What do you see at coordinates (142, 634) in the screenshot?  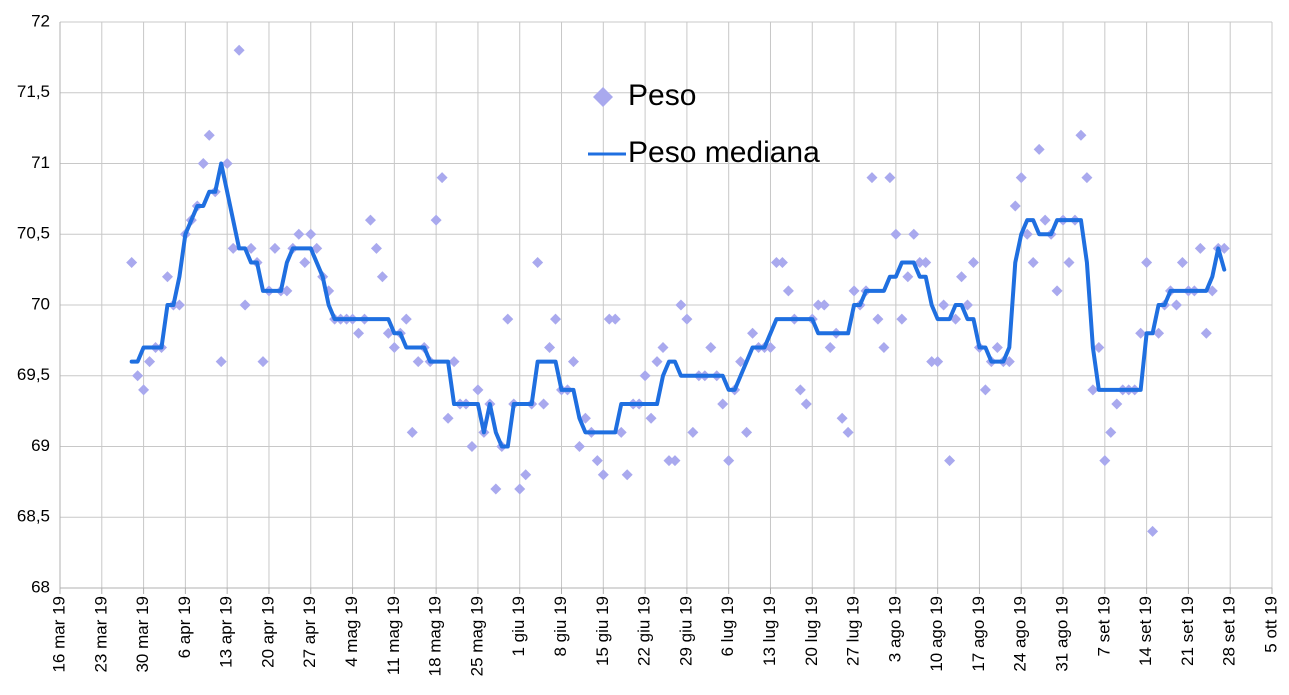 I see `x-tick-label: 30 mar 19` at bounding box center [142, 634].